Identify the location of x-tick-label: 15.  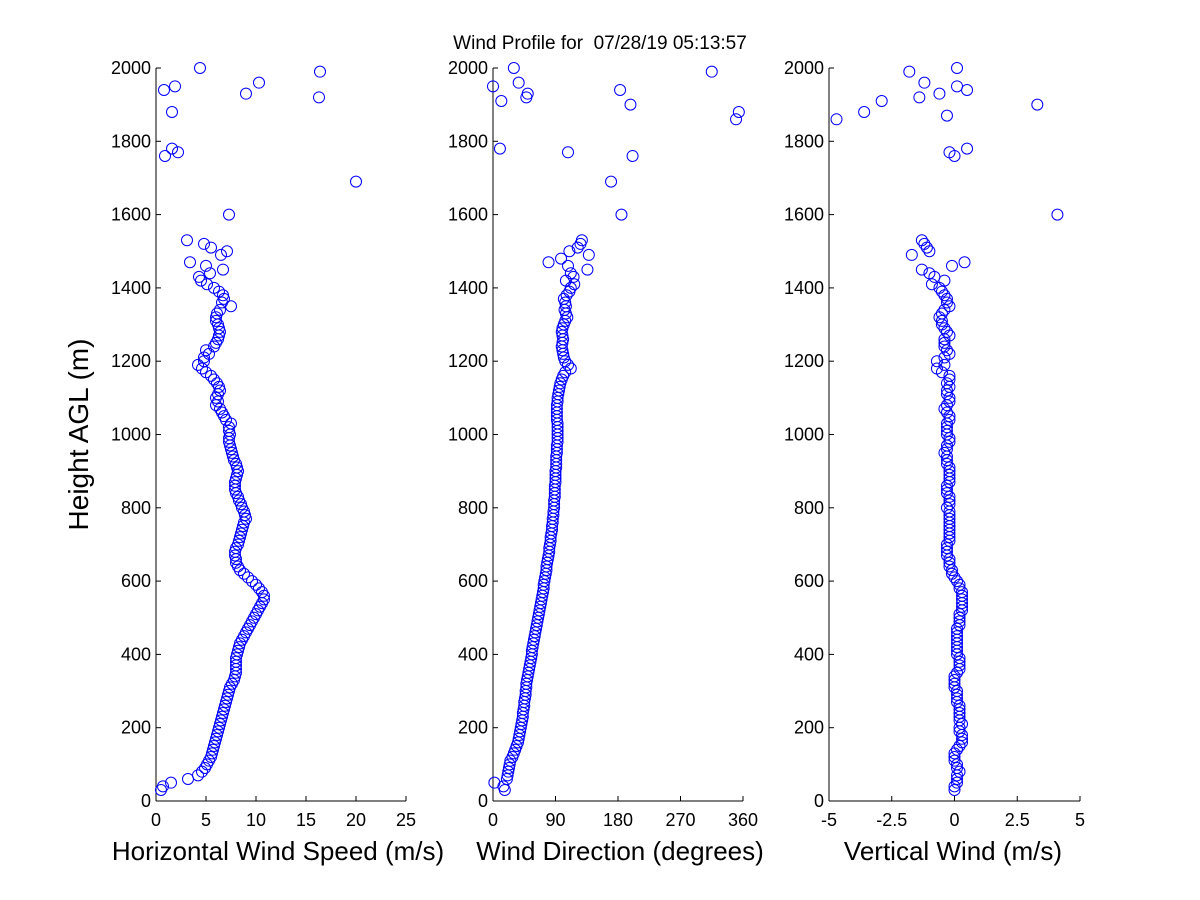
(306, 820).